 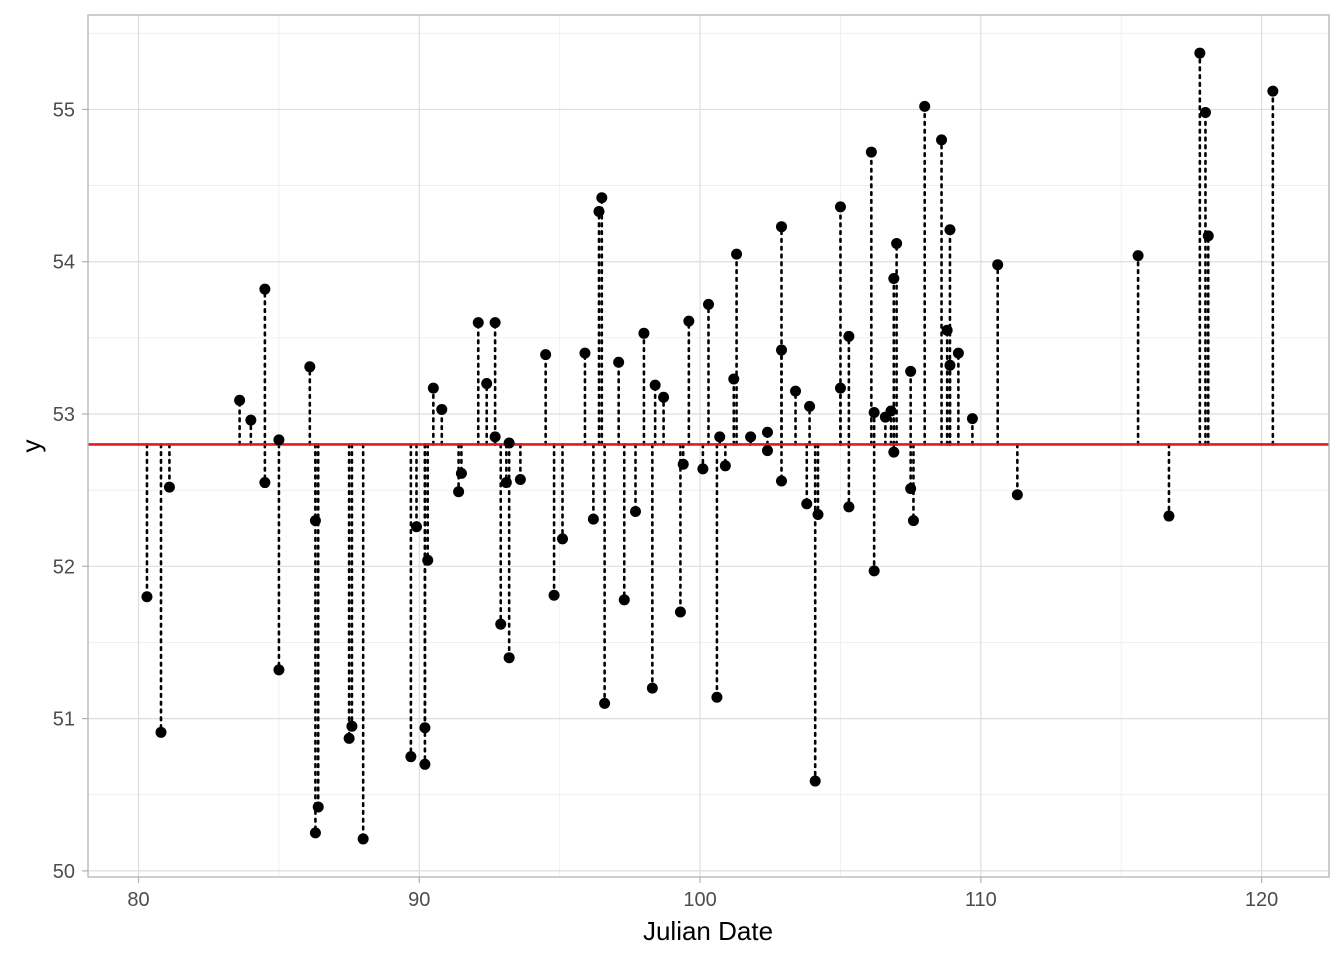 What do you see at coordinates (1261, 900) in the screenshot?
I see `x-tick-label: 120` at bounding box center [1261, 900].